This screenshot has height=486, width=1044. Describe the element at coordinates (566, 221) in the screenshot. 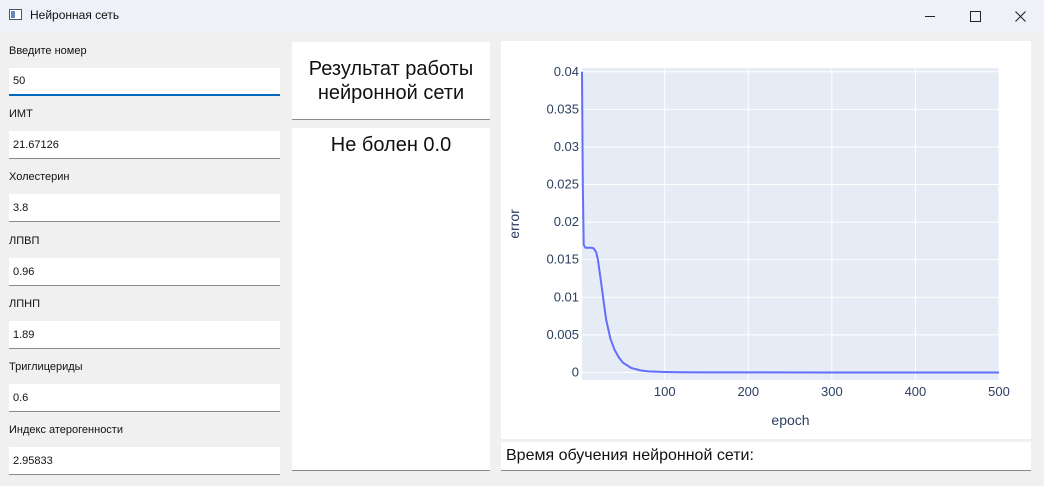

I see `y-tick-label: 0.02` at that location.